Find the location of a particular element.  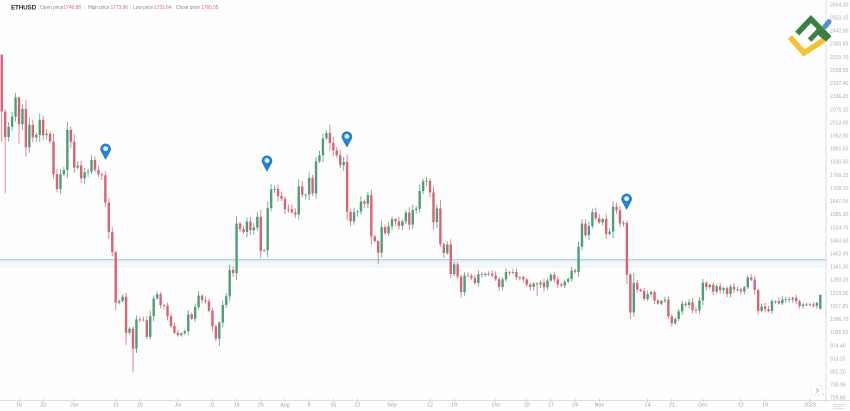

svg-text: 2380.85 is located at coordinates (839, 45).